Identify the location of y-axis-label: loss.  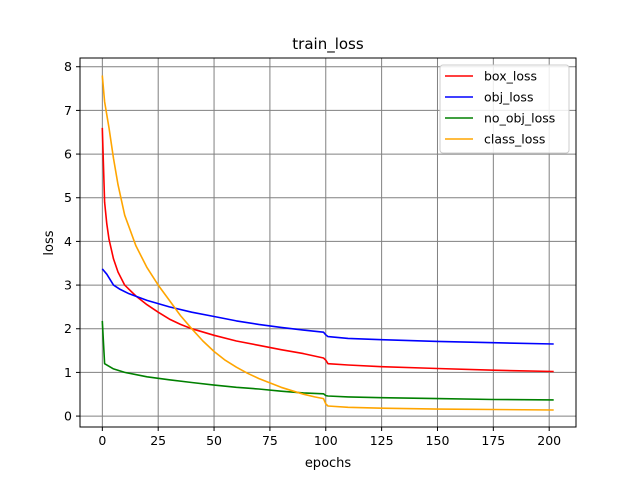
(49, 242).